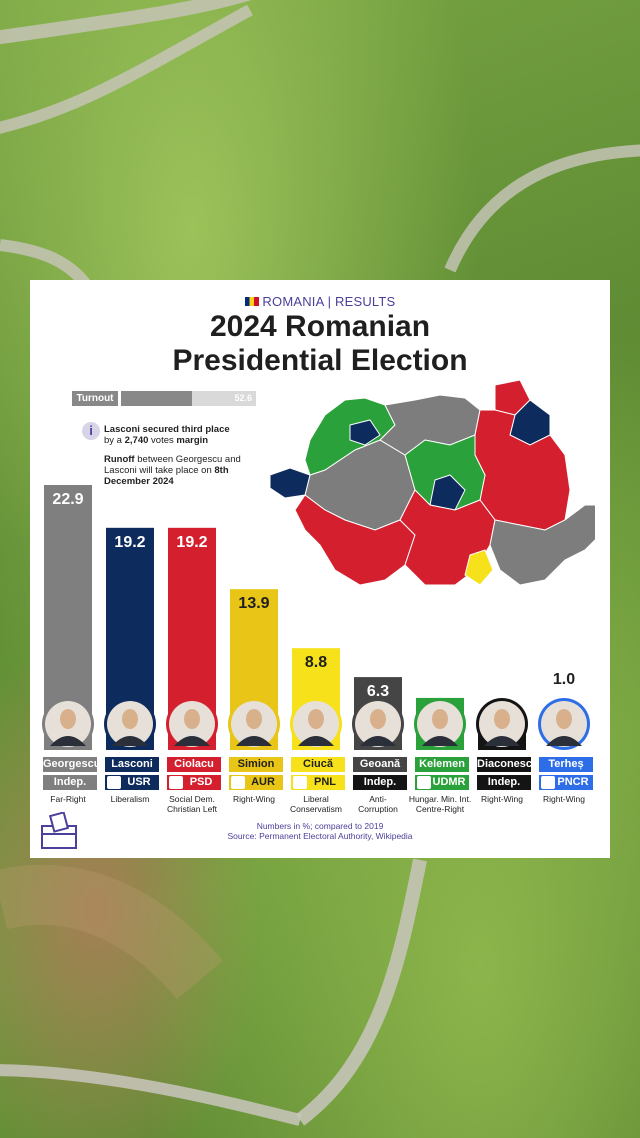  I want to click on footer-note: Numbers in %; compared to 2019, so click(320, 826).